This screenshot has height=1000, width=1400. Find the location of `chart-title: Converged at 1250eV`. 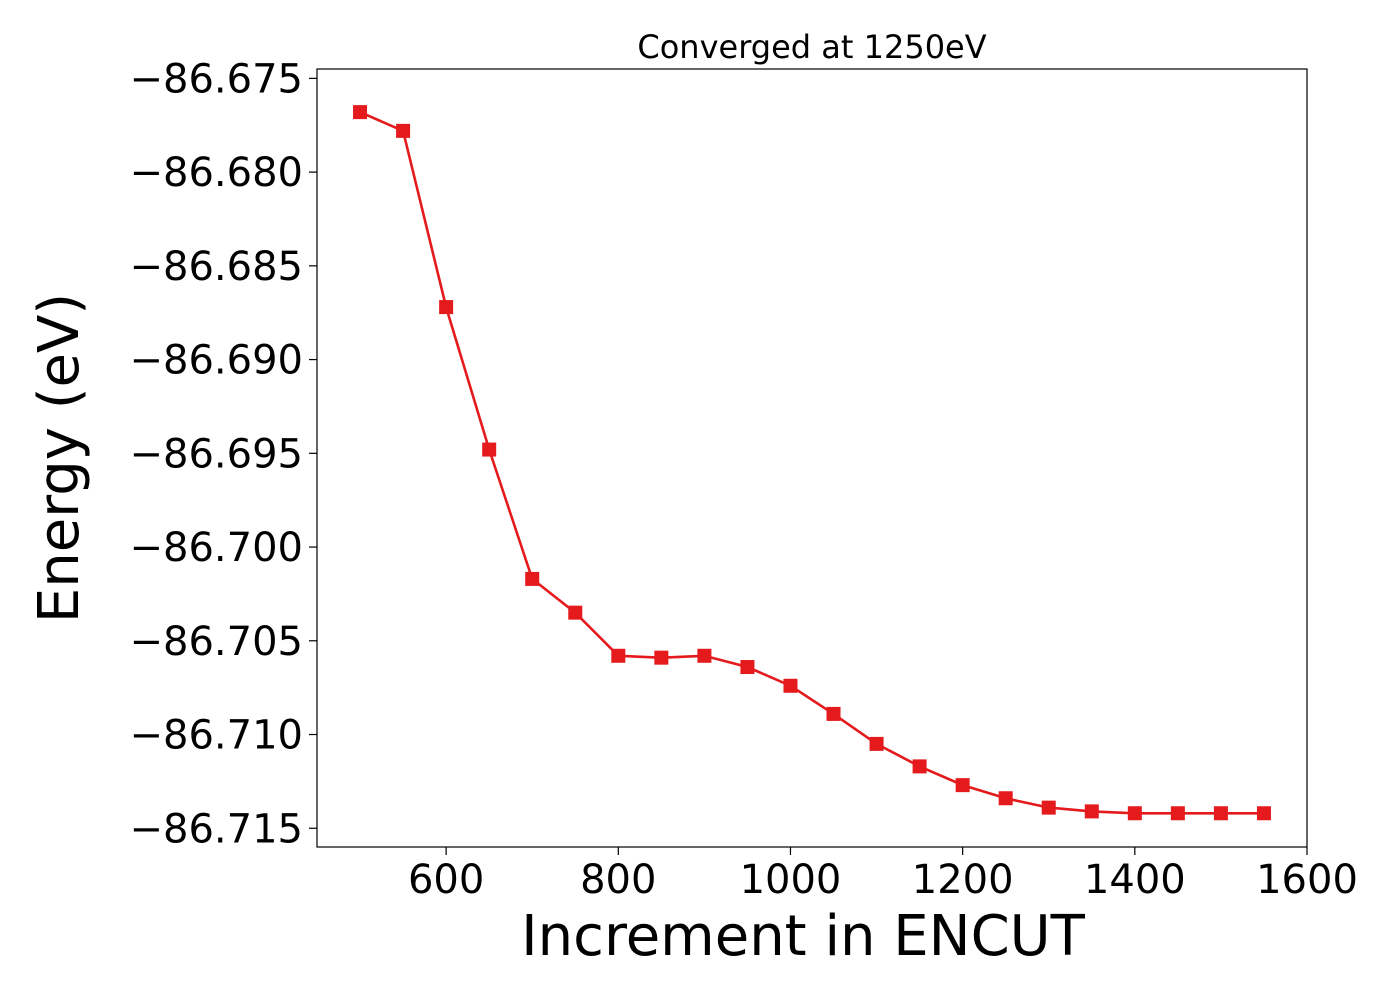

chart-title: Converged at 1250eV is located at coordinates (811, 47).